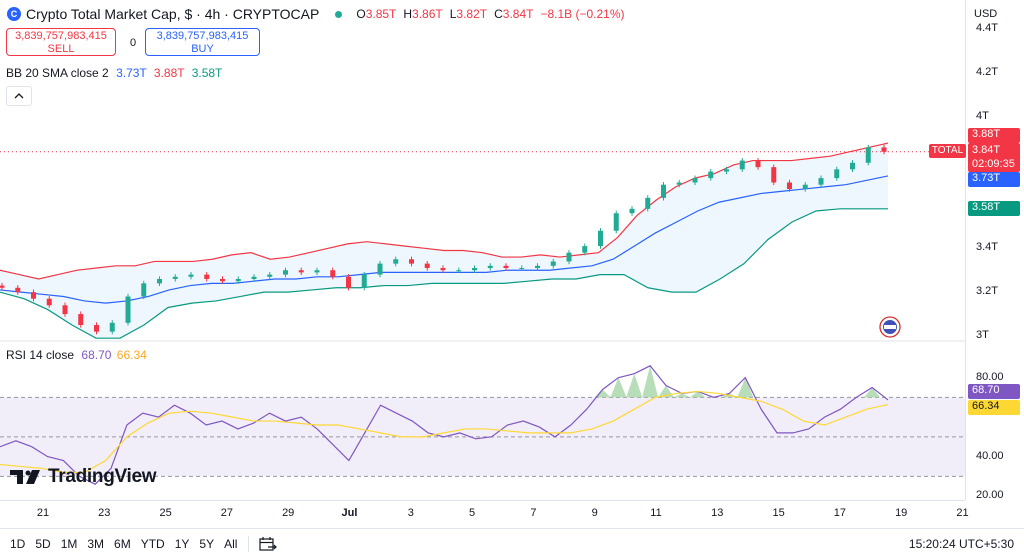  I want to click on time-tick-label: 21, so click(962, 513).